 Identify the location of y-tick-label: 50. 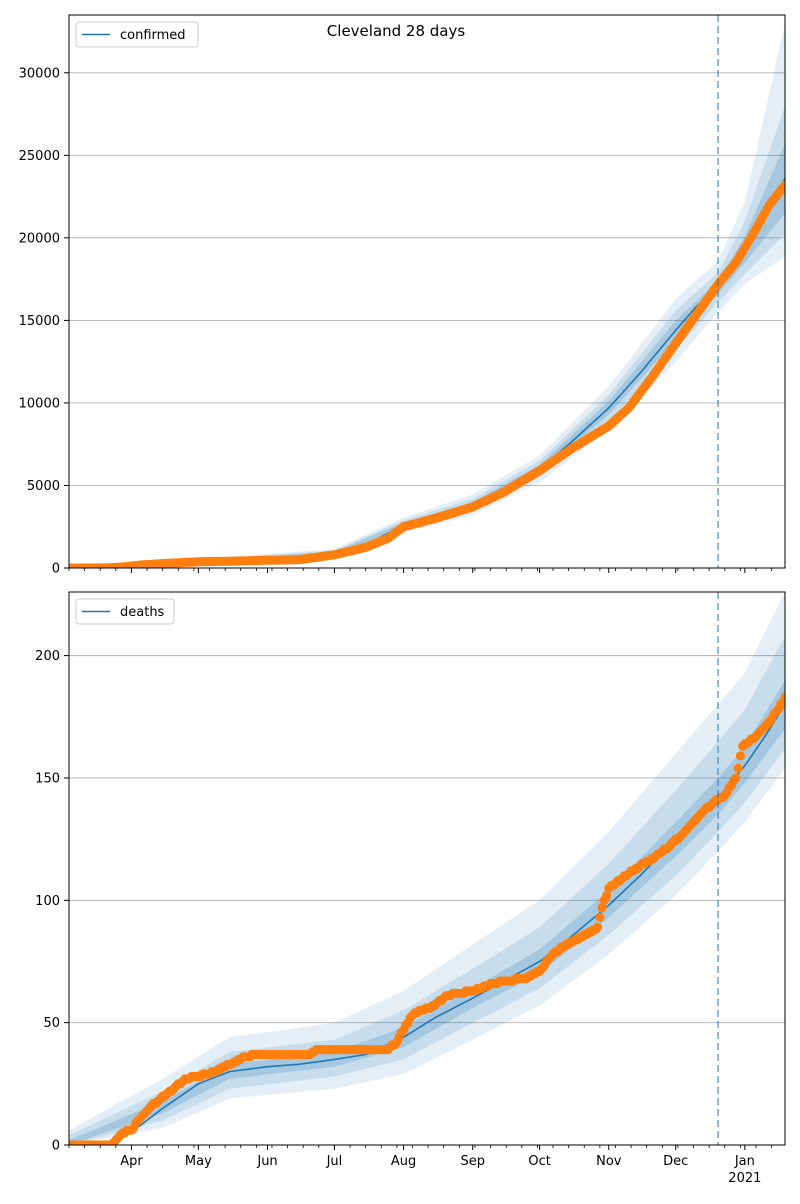
(51, 1023).